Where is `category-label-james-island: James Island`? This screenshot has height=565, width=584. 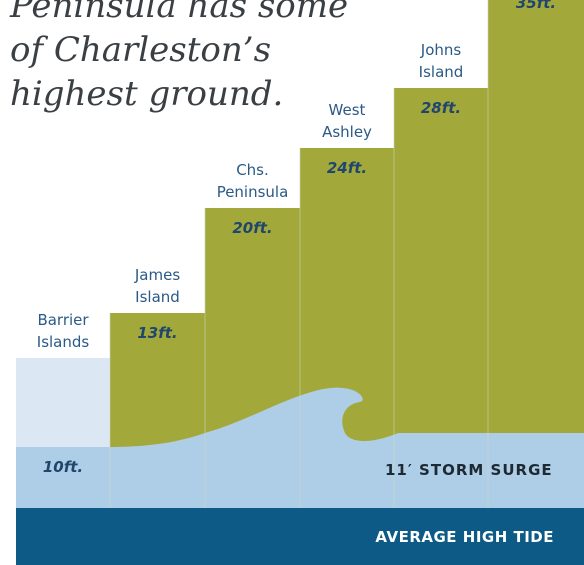
category-label-james-island: James Island is located at coordinates (157, 286).